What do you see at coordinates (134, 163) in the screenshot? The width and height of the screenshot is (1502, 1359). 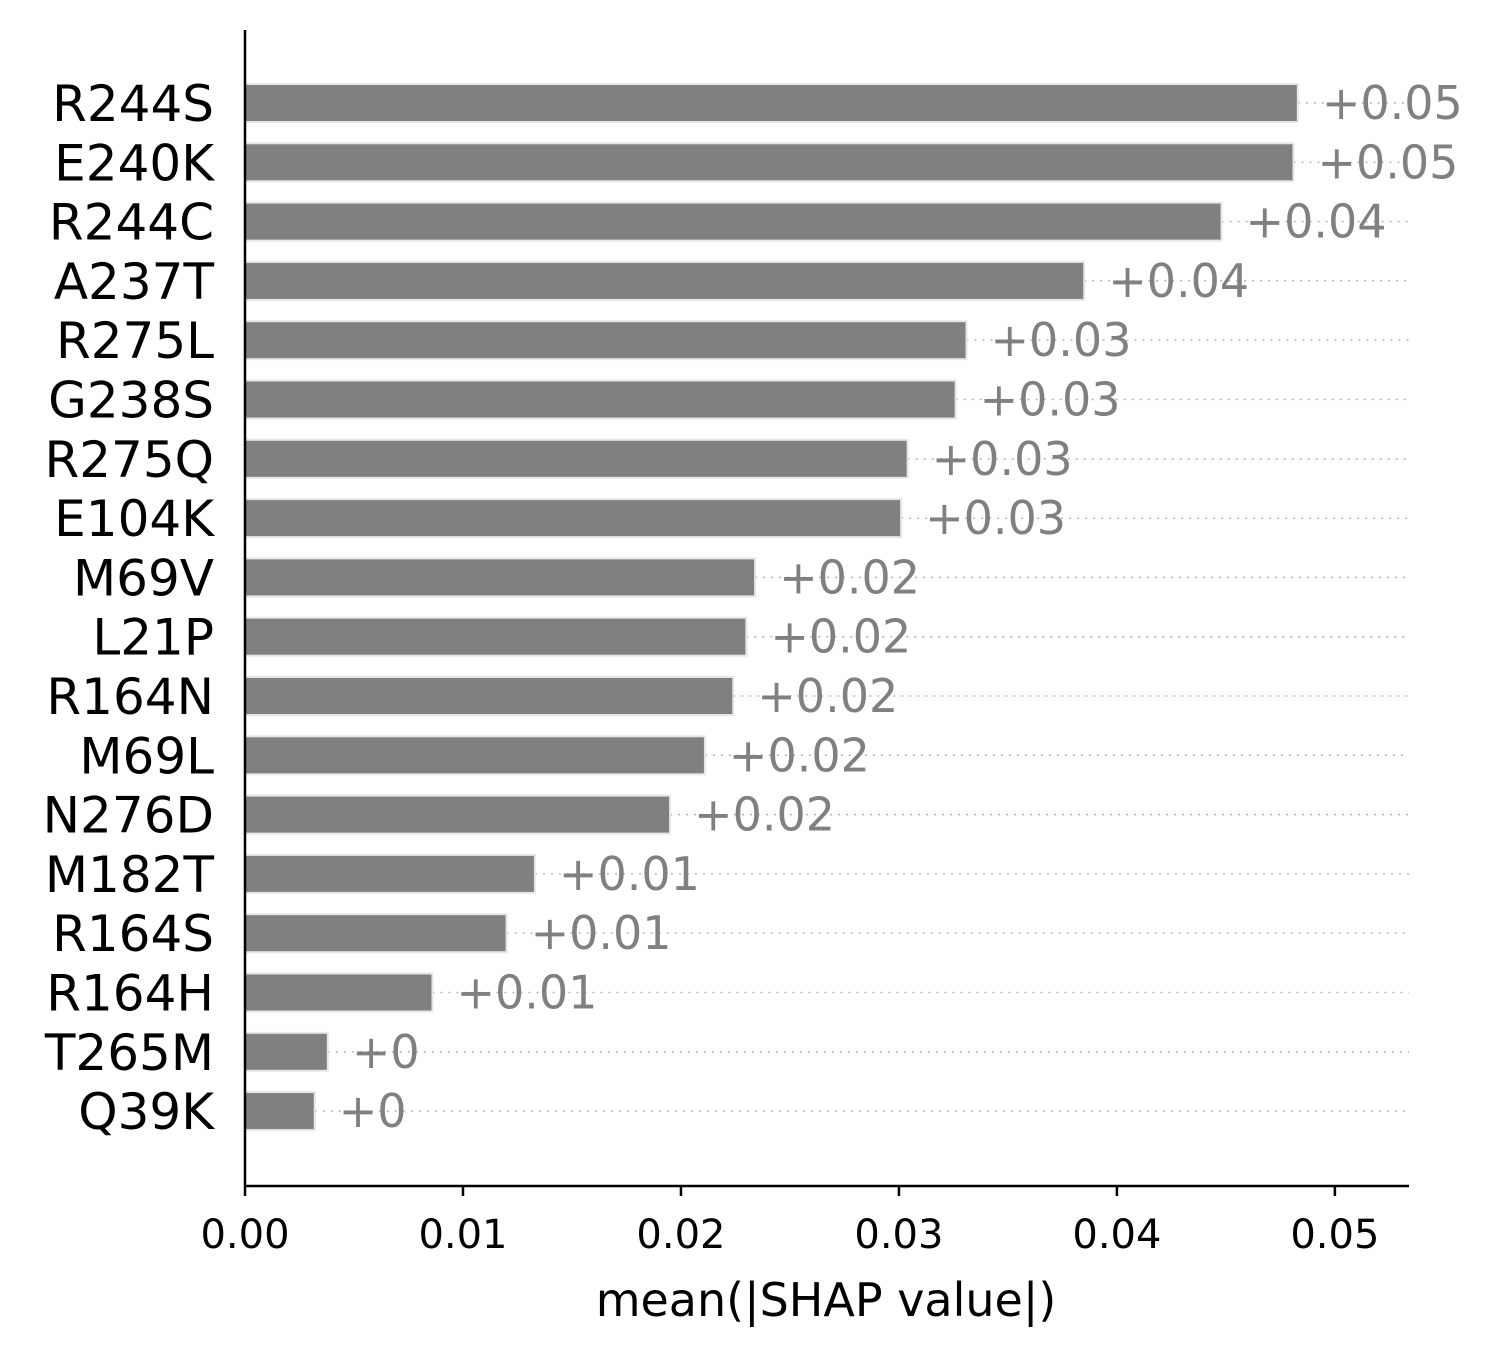 I see `category-label-e240k: E240K` at bounding box center [134, 163].